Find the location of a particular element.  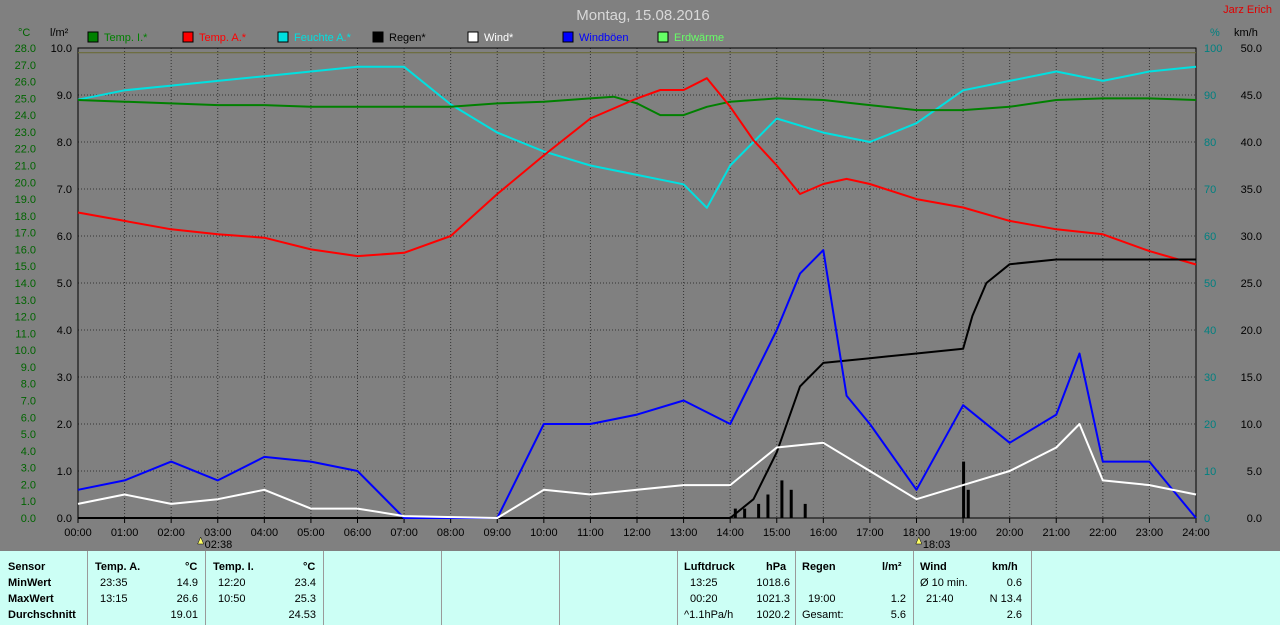

temp-a-max-time: 13:15 is located at coordinates (114, 599).